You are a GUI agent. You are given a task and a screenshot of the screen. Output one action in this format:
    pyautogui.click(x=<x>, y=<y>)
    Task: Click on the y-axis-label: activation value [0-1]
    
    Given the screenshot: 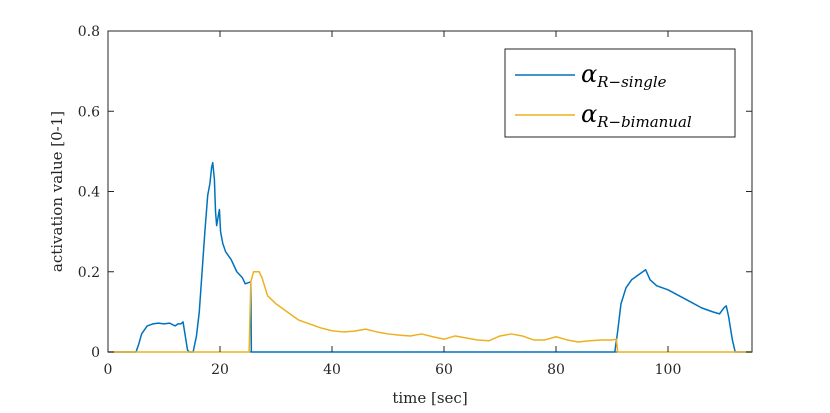 What is the action you would take?
    pyautogui.click(x=57, y=191)
    